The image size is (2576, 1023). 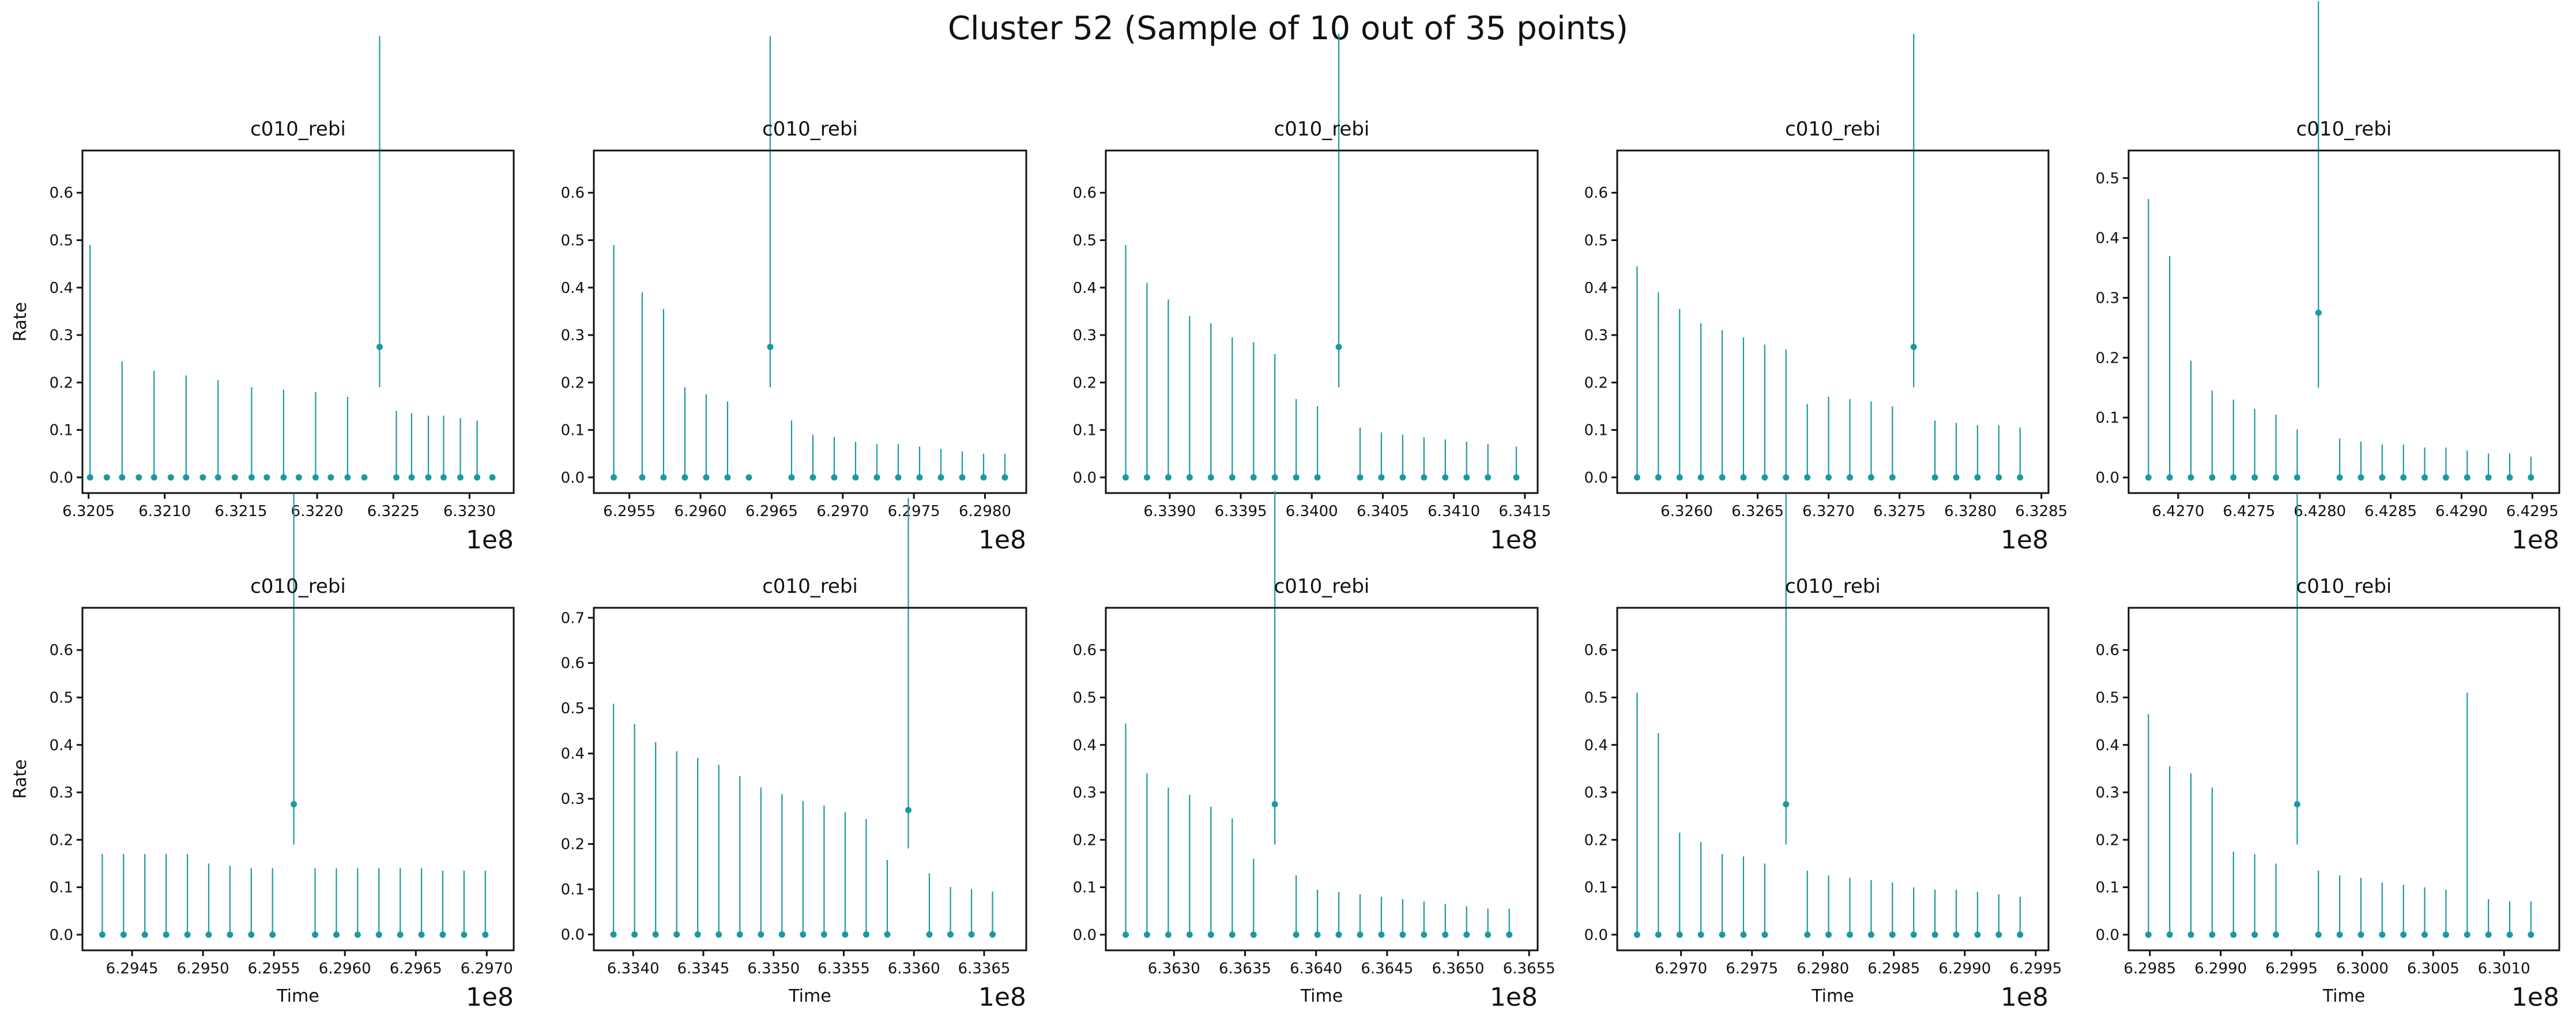 I want to click on y-tick-label: 0.1, so click(x=61, y=430).